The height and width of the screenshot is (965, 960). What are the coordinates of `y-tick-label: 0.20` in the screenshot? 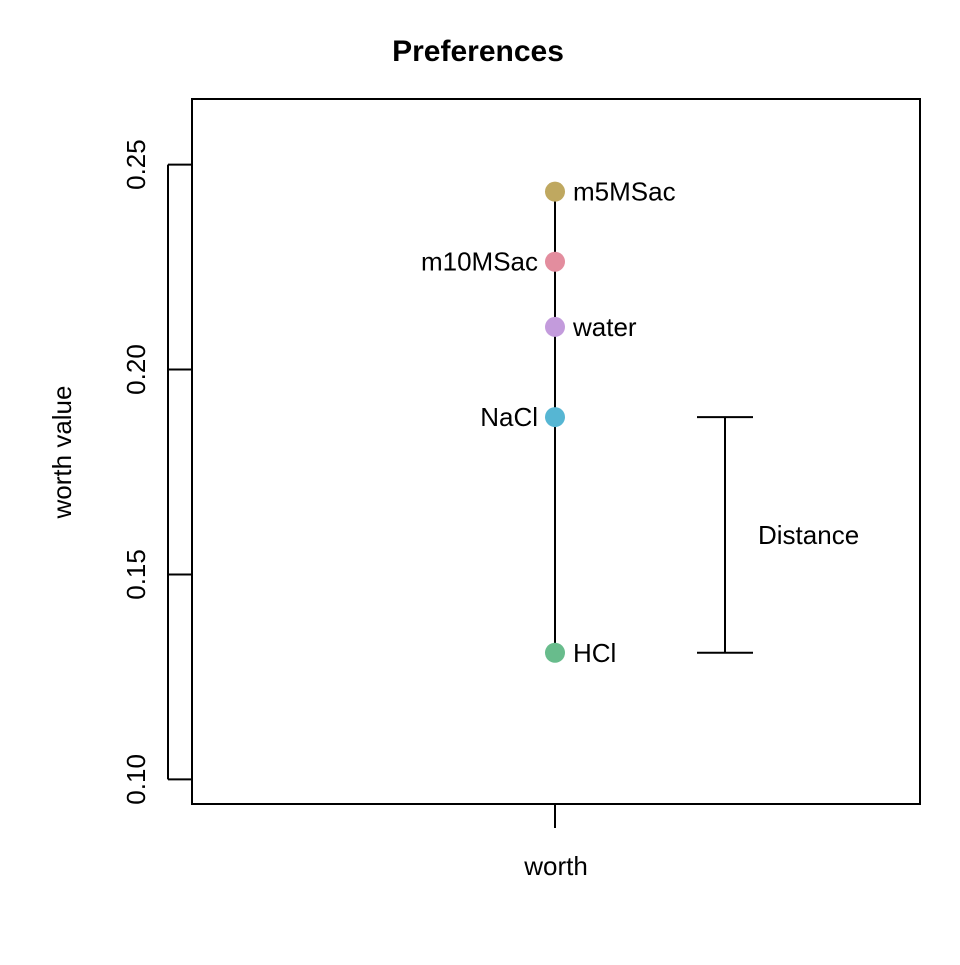 It's located at (136, 369).